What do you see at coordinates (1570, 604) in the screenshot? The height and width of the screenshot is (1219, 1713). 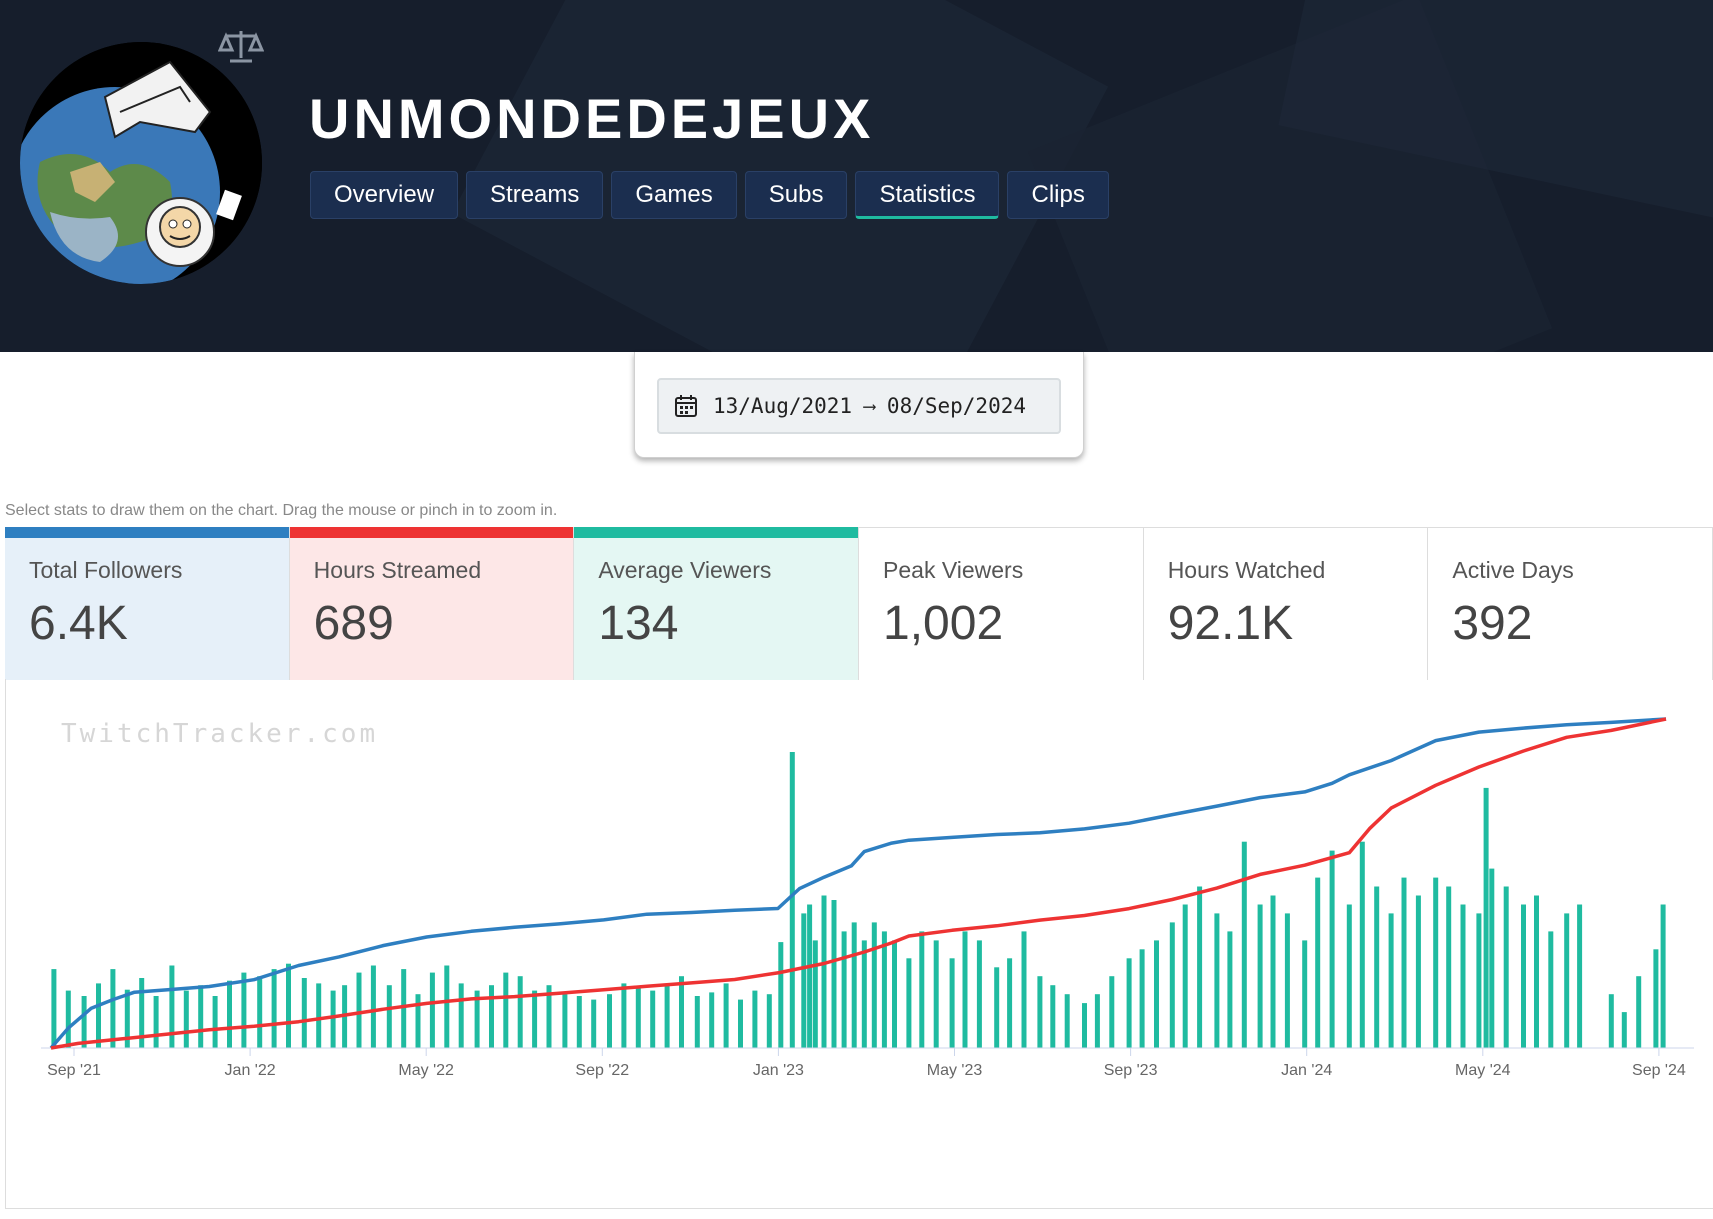 I see `stat-active-days: Active Days 392` at bounding box center [1570, 604].